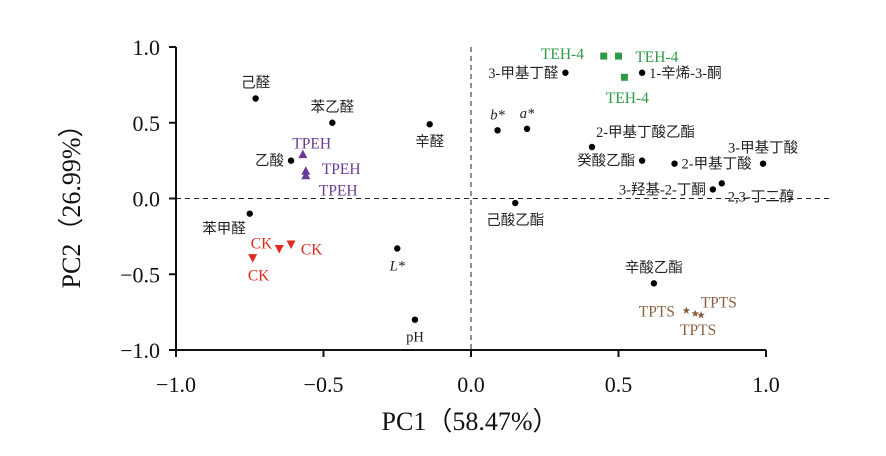  Describe the element at coordinates (147, 123) in the screenshot. I see `y-tick-label: 0.5` at that location.